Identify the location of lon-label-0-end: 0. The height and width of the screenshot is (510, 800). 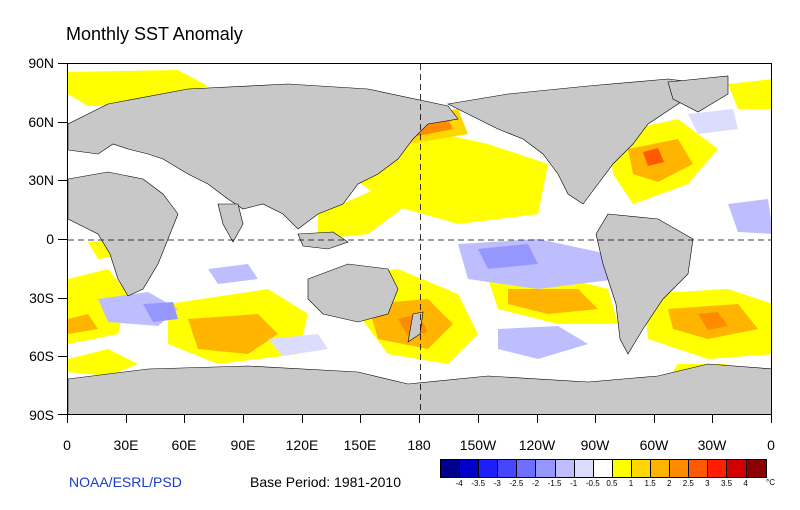
(771, 445).